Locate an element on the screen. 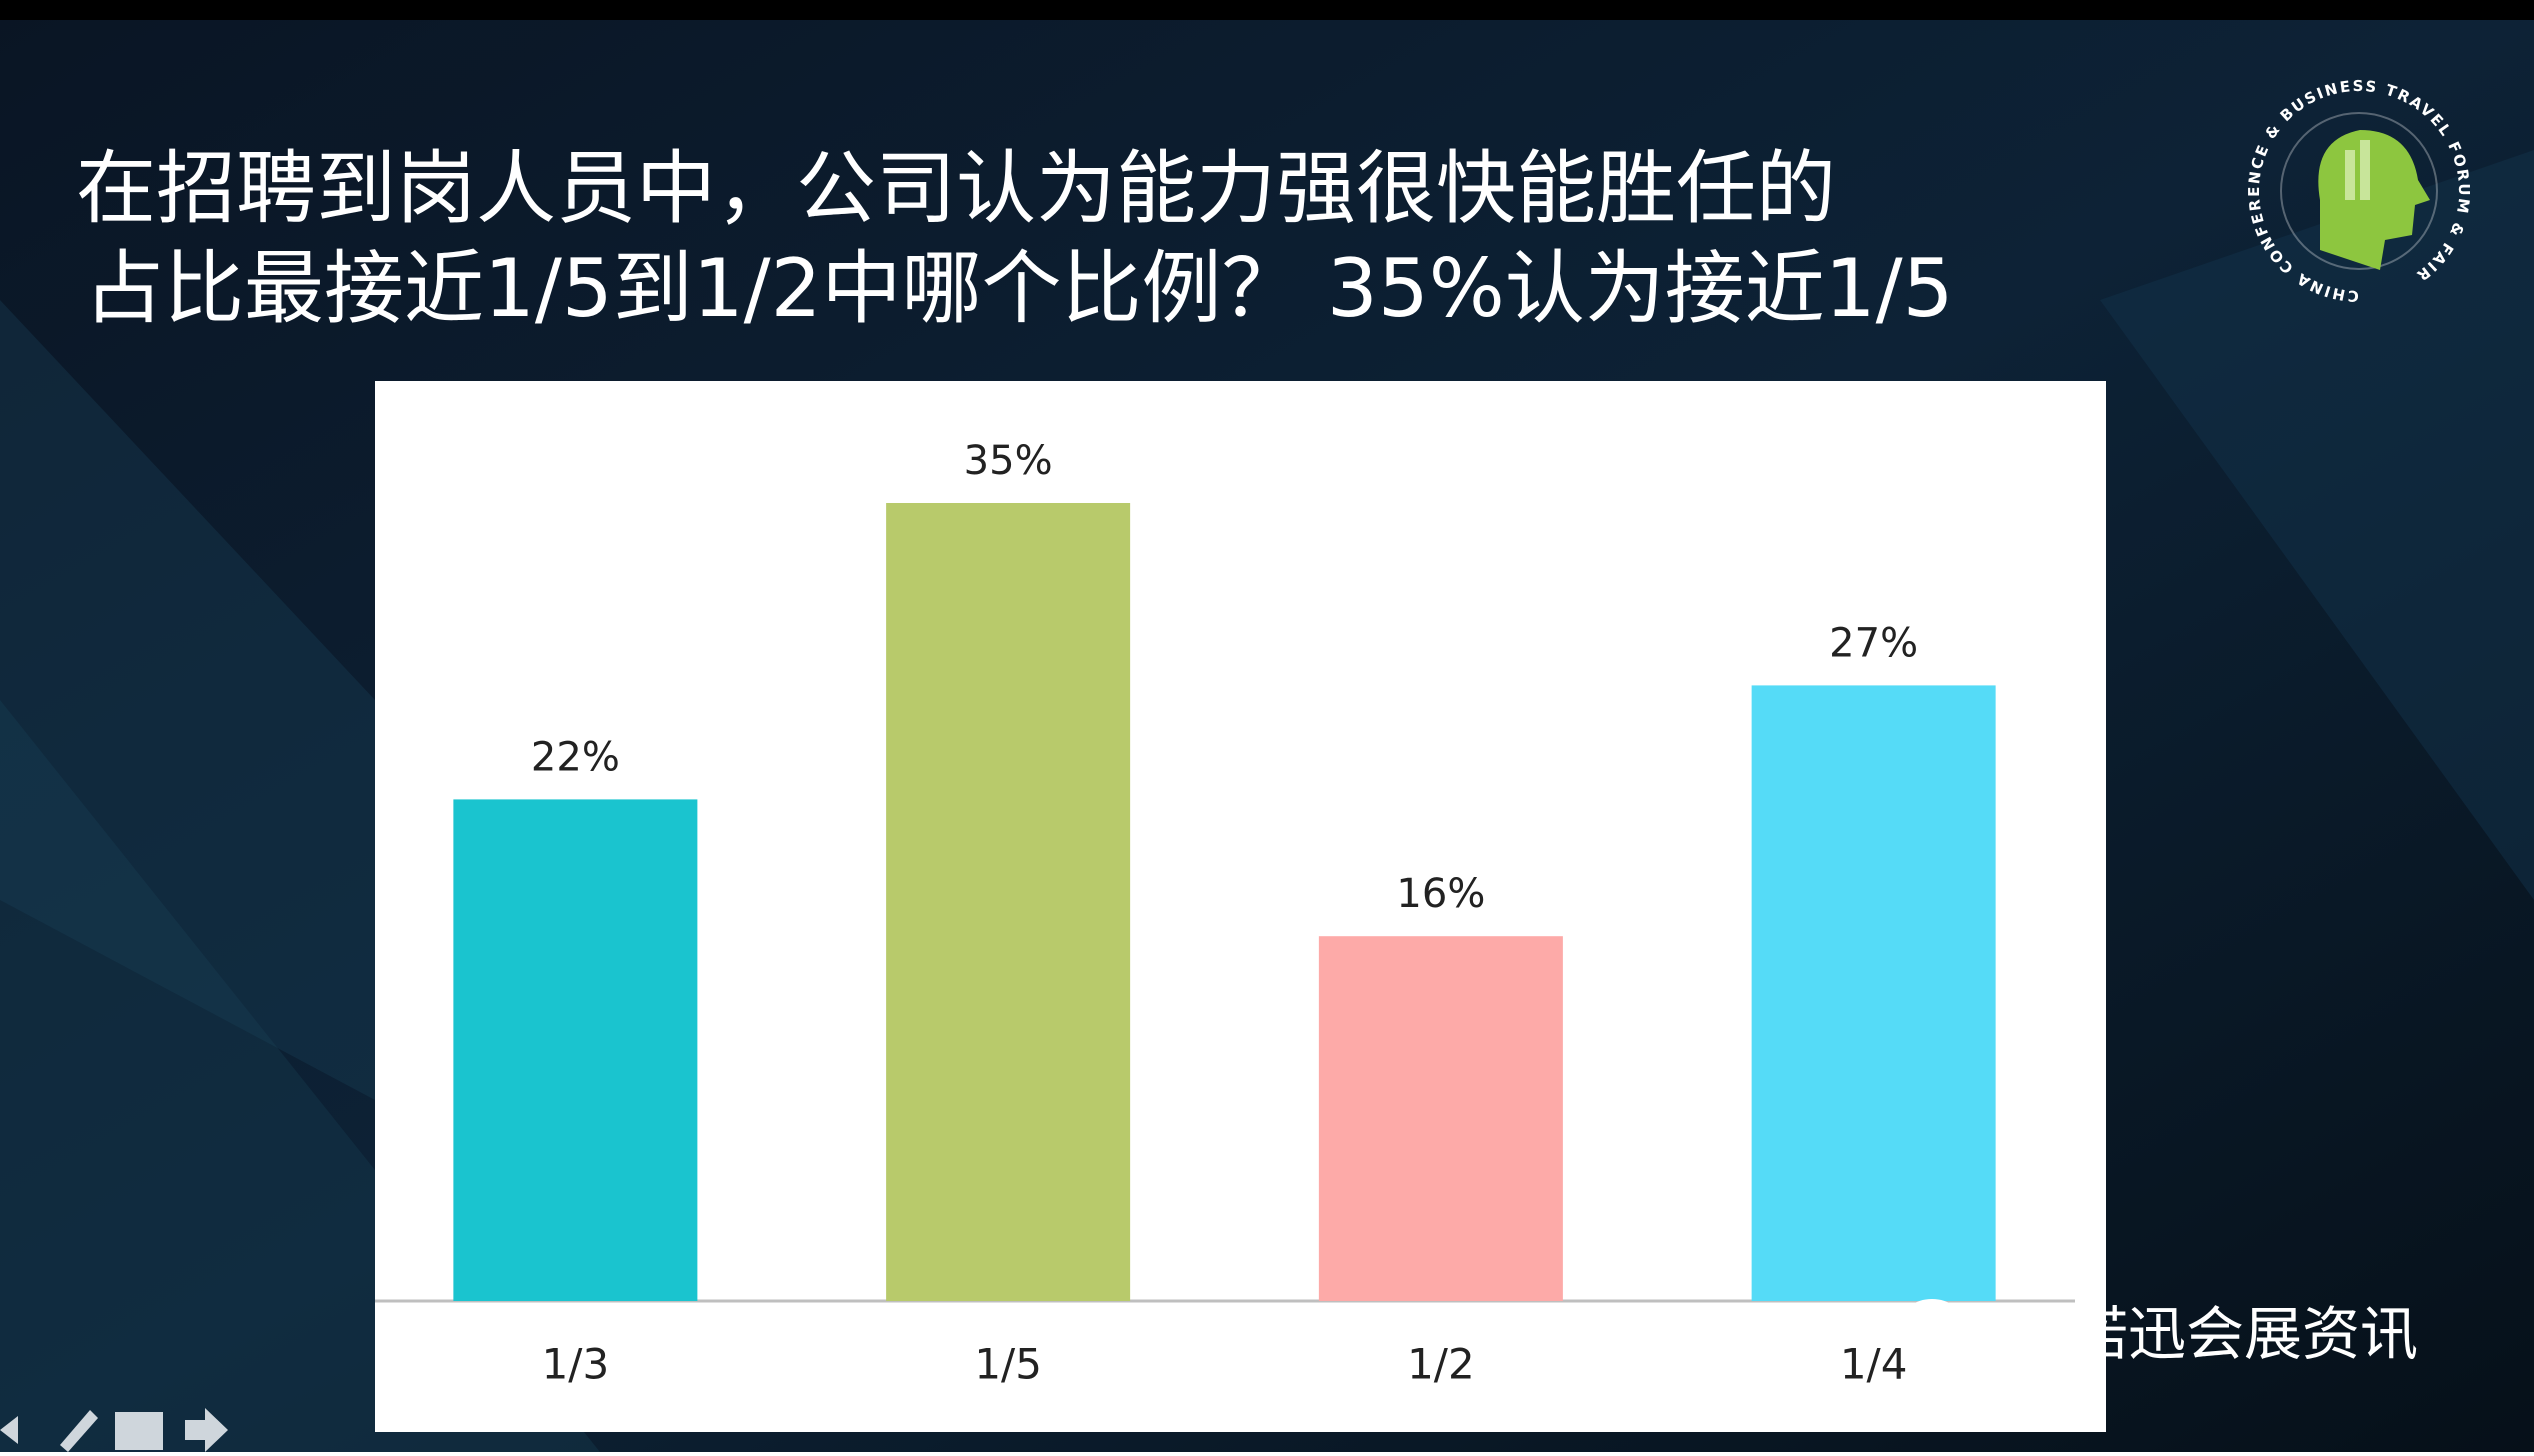 The height and width of the screenshot is (1456, 2534). nav-pen is located at coordinates (79, 1431).